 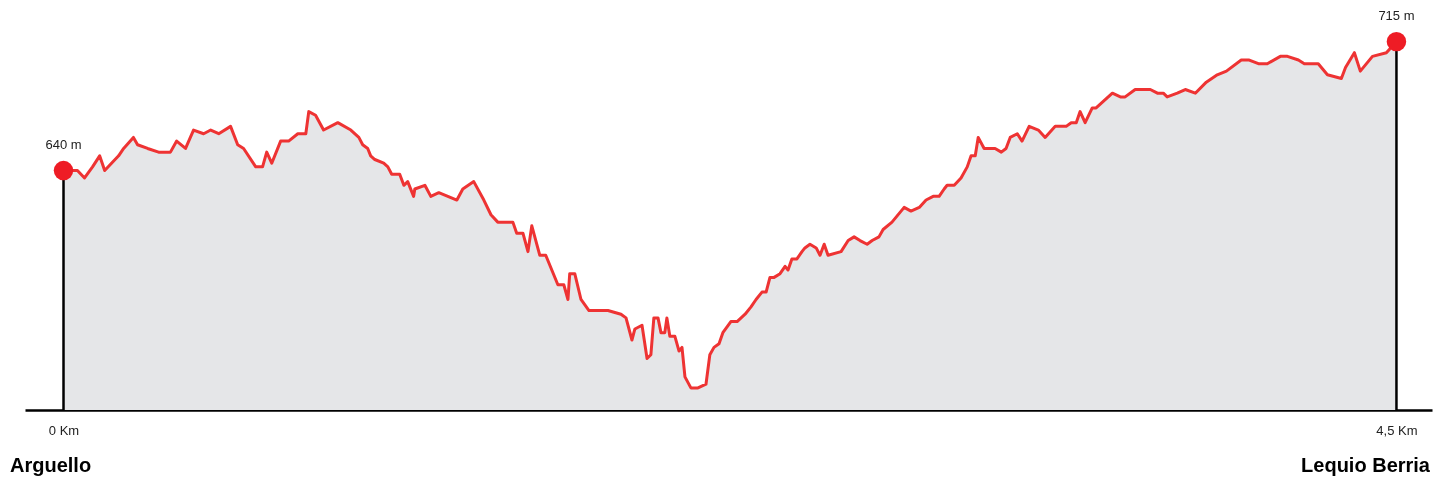 What do you see at coordinates (64, 430) in the screenshot?
I see `x-tick-label: 0 Km` at bounding box center [64, 430].